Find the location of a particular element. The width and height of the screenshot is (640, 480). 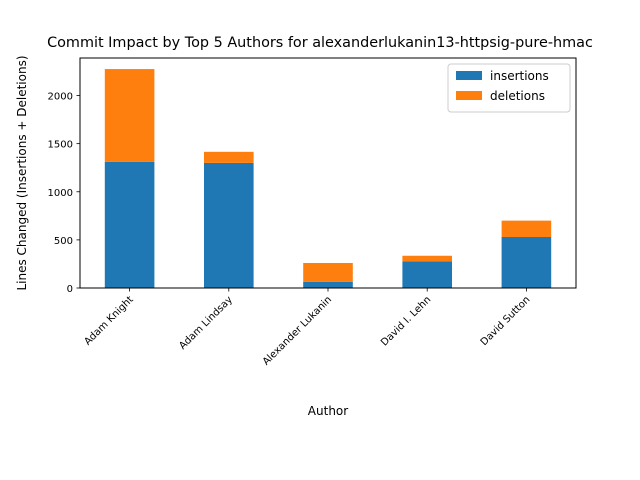

x-tick-label: David I. Lehn is located at coordinates (406, 321).